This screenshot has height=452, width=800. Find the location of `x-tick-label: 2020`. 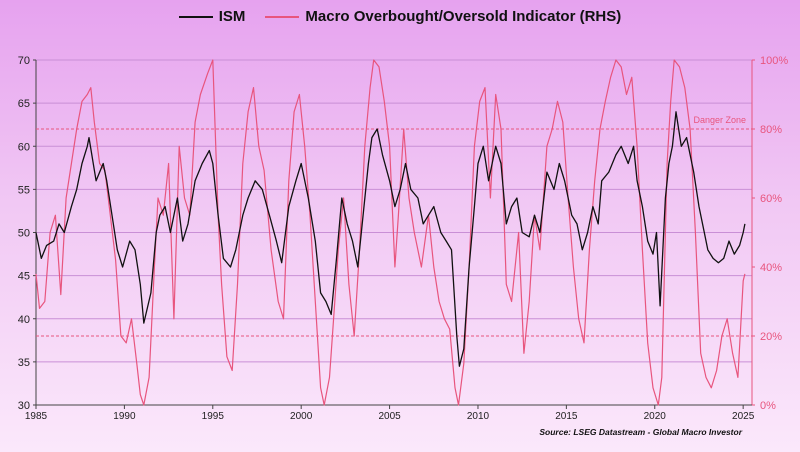

x-tick-label: 2020 is located at coordinates (655, 416).